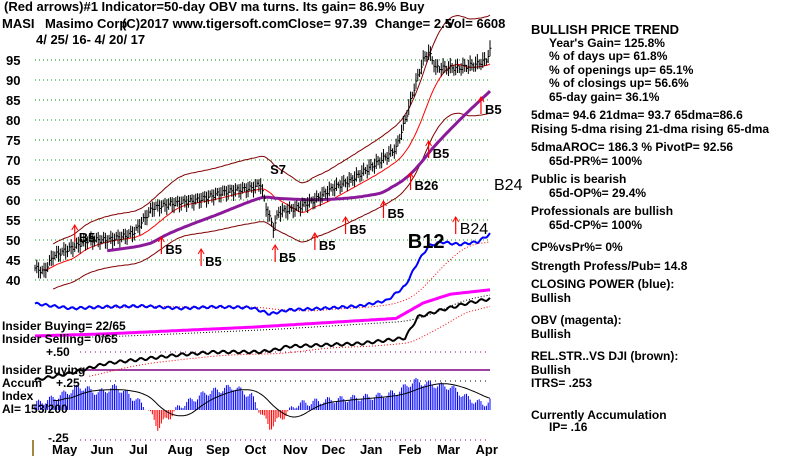  I want to click on company-name: Masimo Corp, so click(86, 23).